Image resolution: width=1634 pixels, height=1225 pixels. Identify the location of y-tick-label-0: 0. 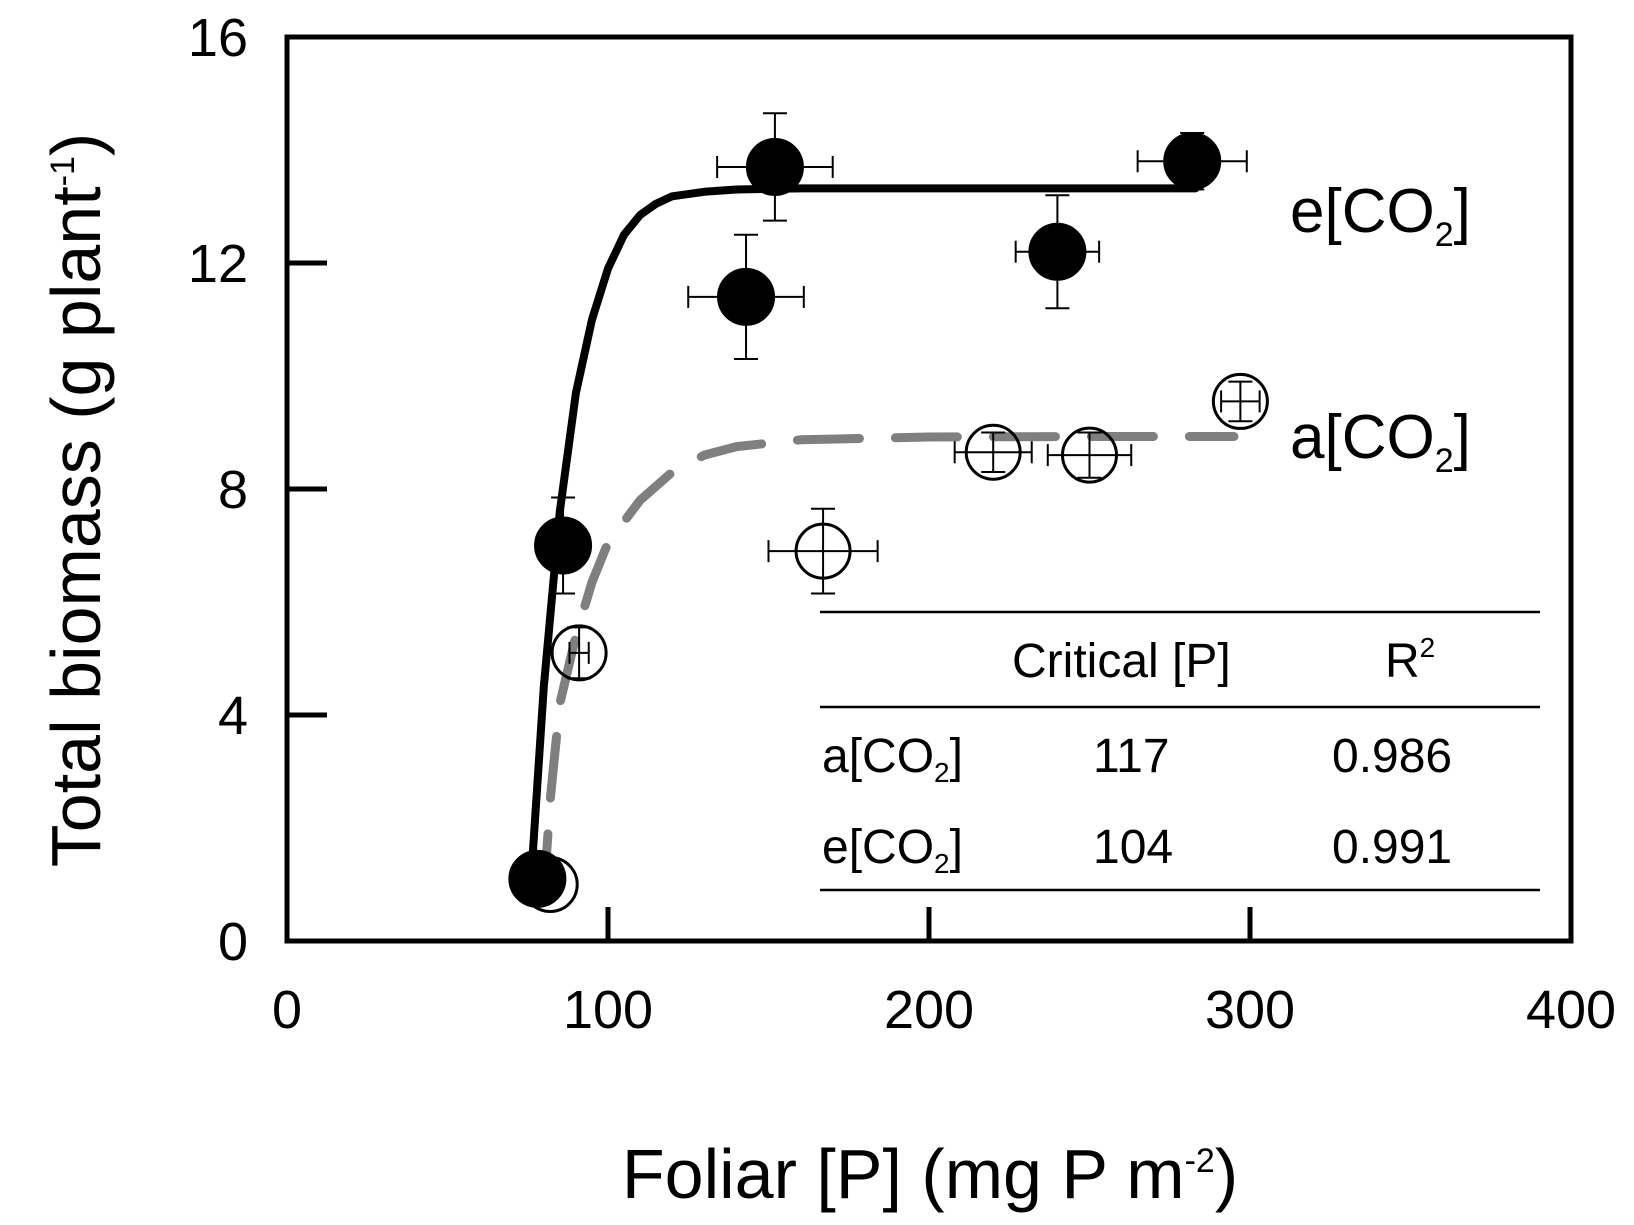
(233, 942).